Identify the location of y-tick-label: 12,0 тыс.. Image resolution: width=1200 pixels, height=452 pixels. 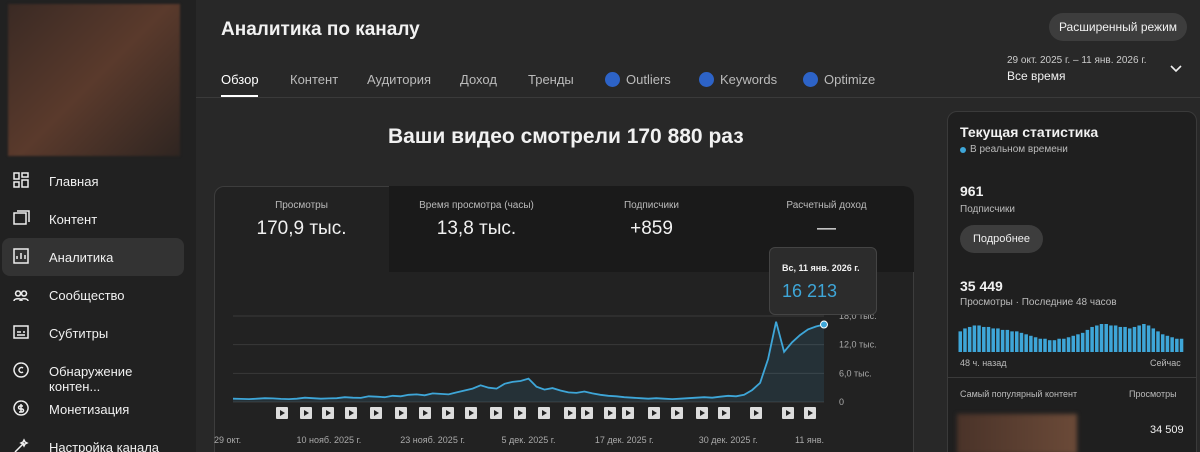
(858, 345).